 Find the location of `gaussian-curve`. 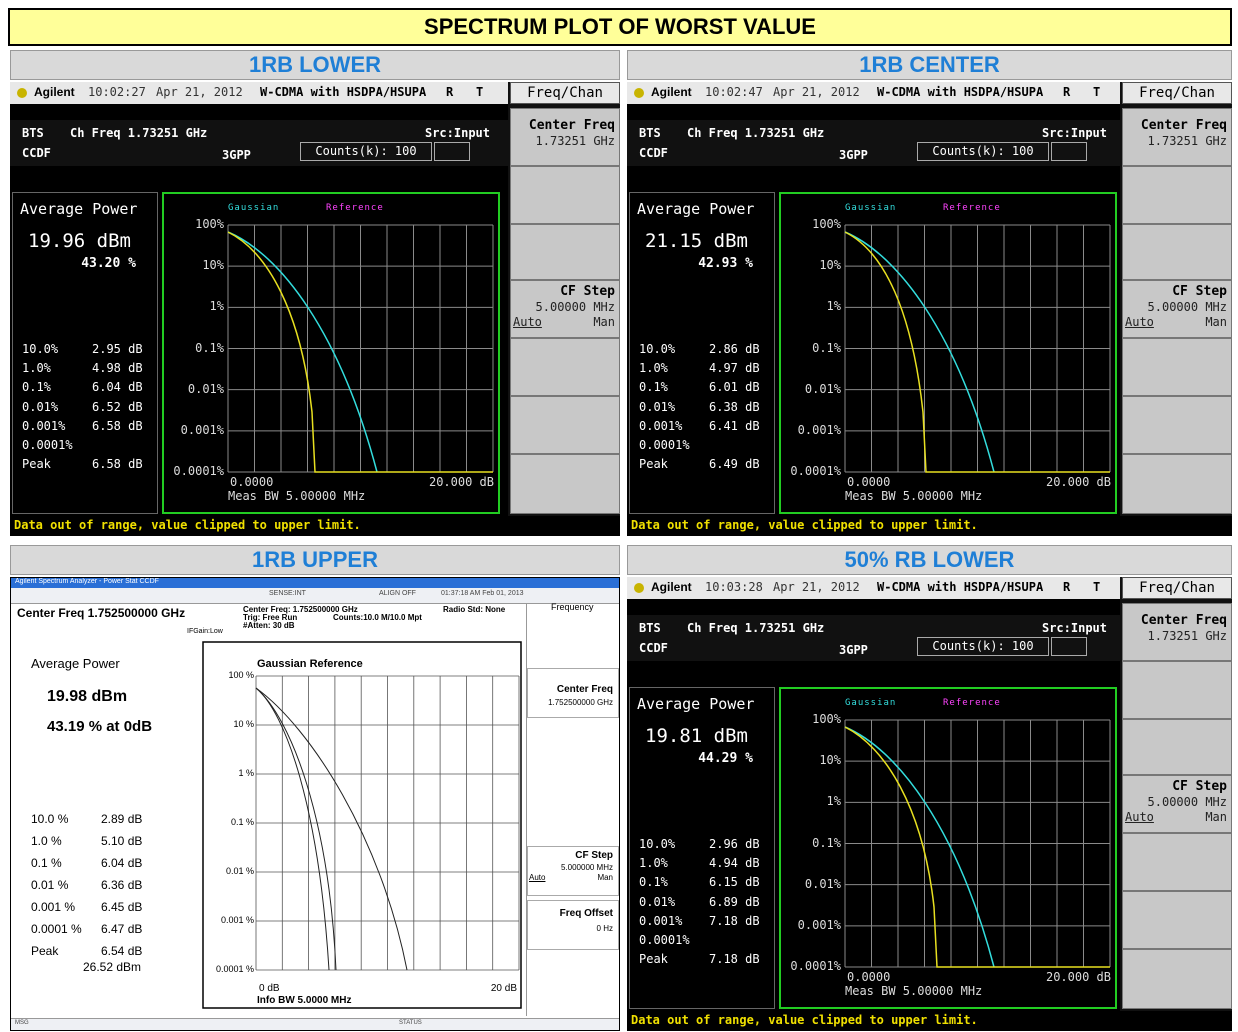

gaussian-curve is located at coordinates (919, 847).